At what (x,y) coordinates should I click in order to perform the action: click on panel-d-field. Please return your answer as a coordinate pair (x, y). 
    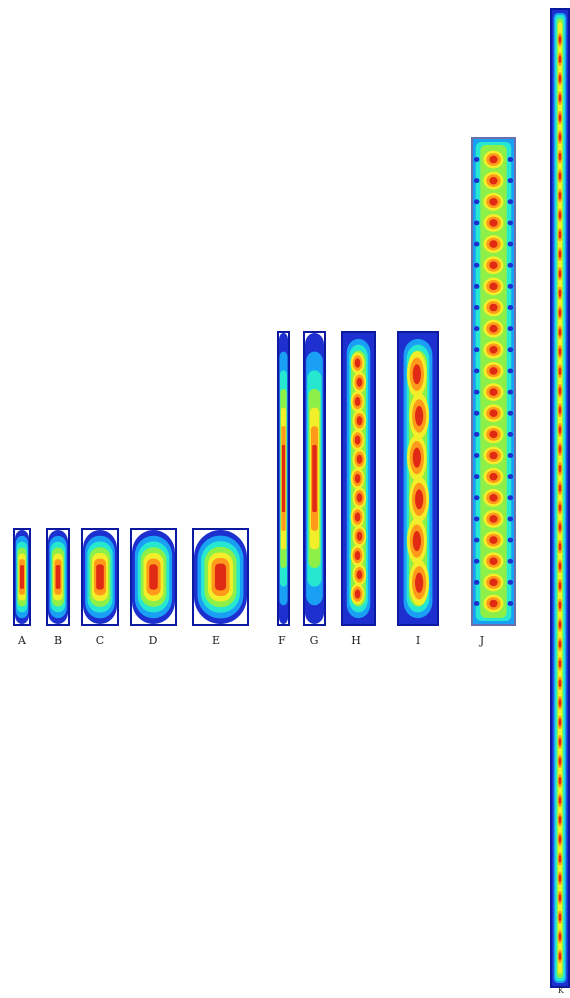
    Looking at the image, I should click on (153, 577).